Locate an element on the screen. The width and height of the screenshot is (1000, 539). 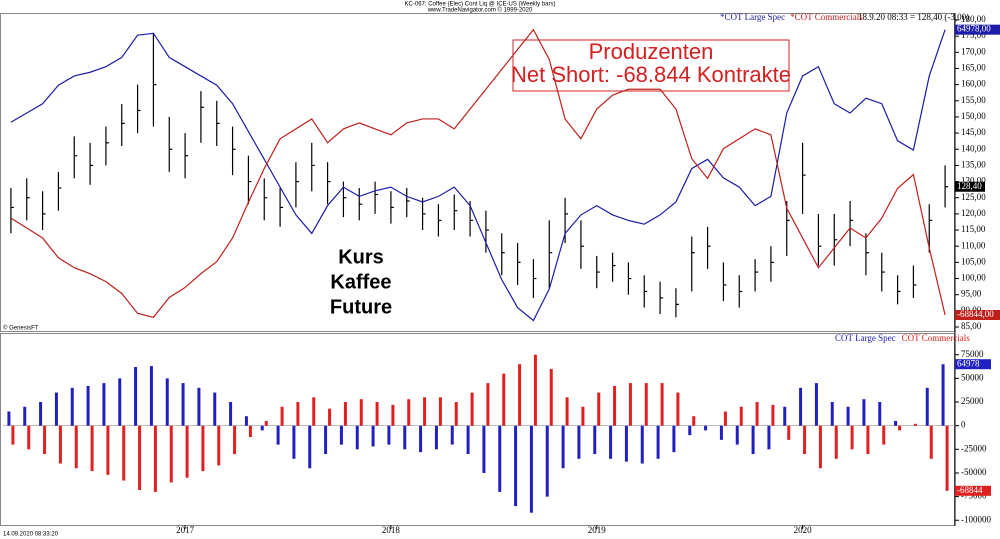
x-tick-label: 2019 is located at coordinates (597, 530).